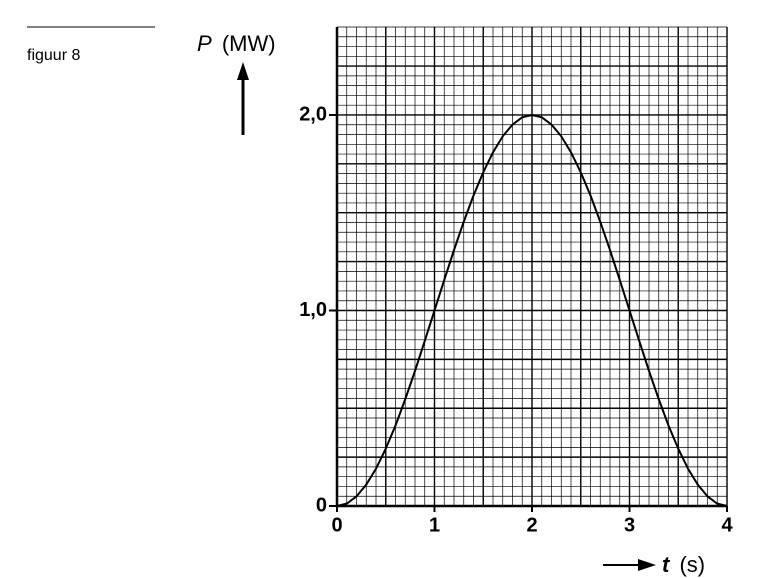 The height and width of the screenshot is (578, 762). I want to click on x-axis-unit: (s), so click(692, 564).